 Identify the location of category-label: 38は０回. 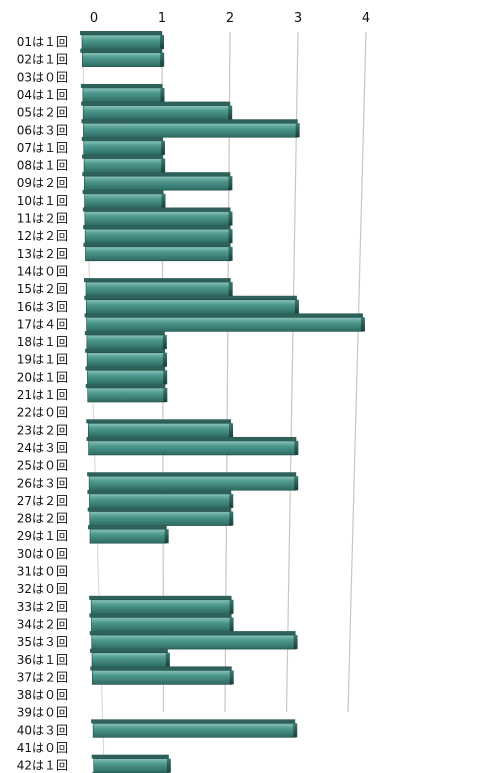
(42, 695).